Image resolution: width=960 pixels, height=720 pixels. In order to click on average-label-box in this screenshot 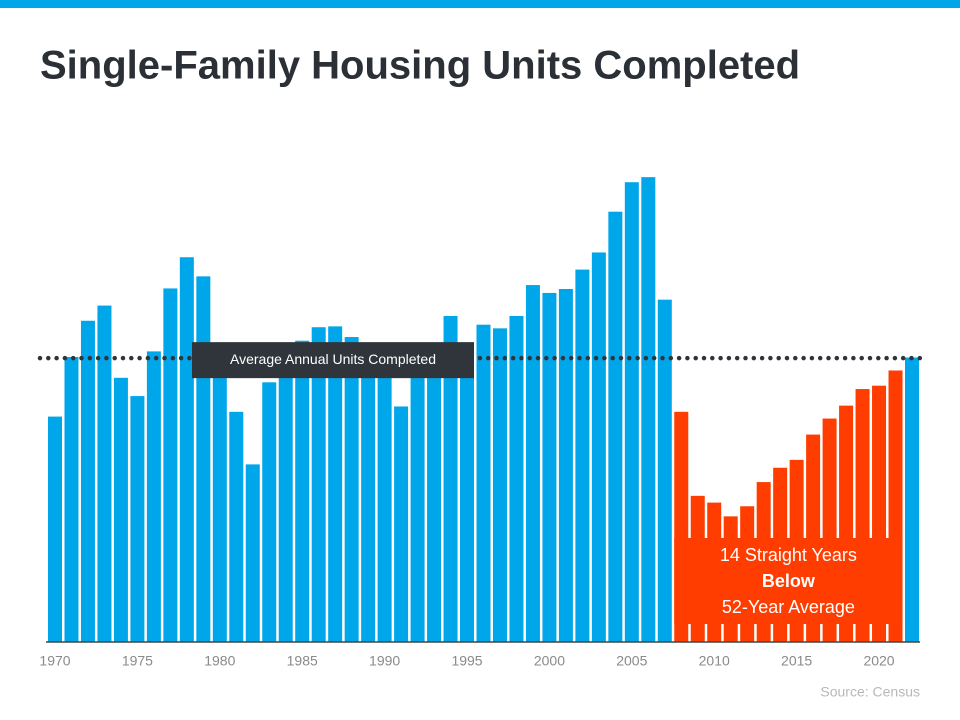, I will do `click(333, 360)`.